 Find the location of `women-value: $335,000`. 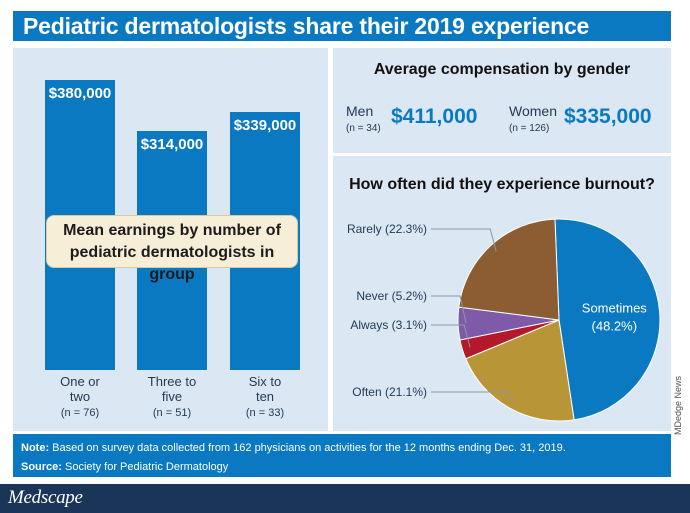

women-value: $335,000 is located at coordinates (608, 116).